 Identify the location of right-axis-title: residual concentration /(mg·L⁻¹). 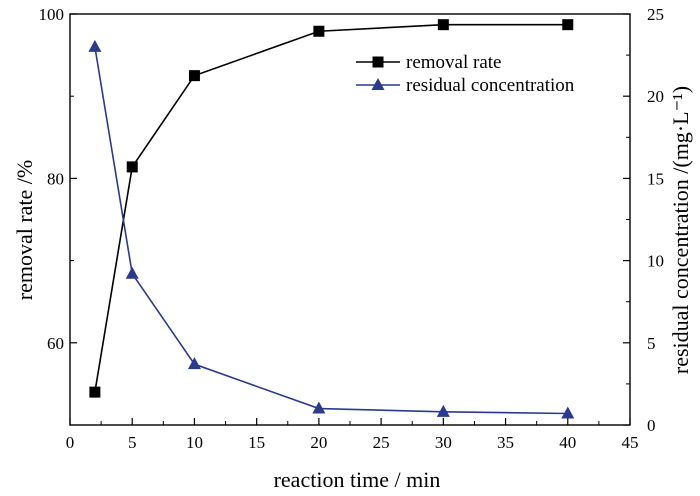
(680, 230).